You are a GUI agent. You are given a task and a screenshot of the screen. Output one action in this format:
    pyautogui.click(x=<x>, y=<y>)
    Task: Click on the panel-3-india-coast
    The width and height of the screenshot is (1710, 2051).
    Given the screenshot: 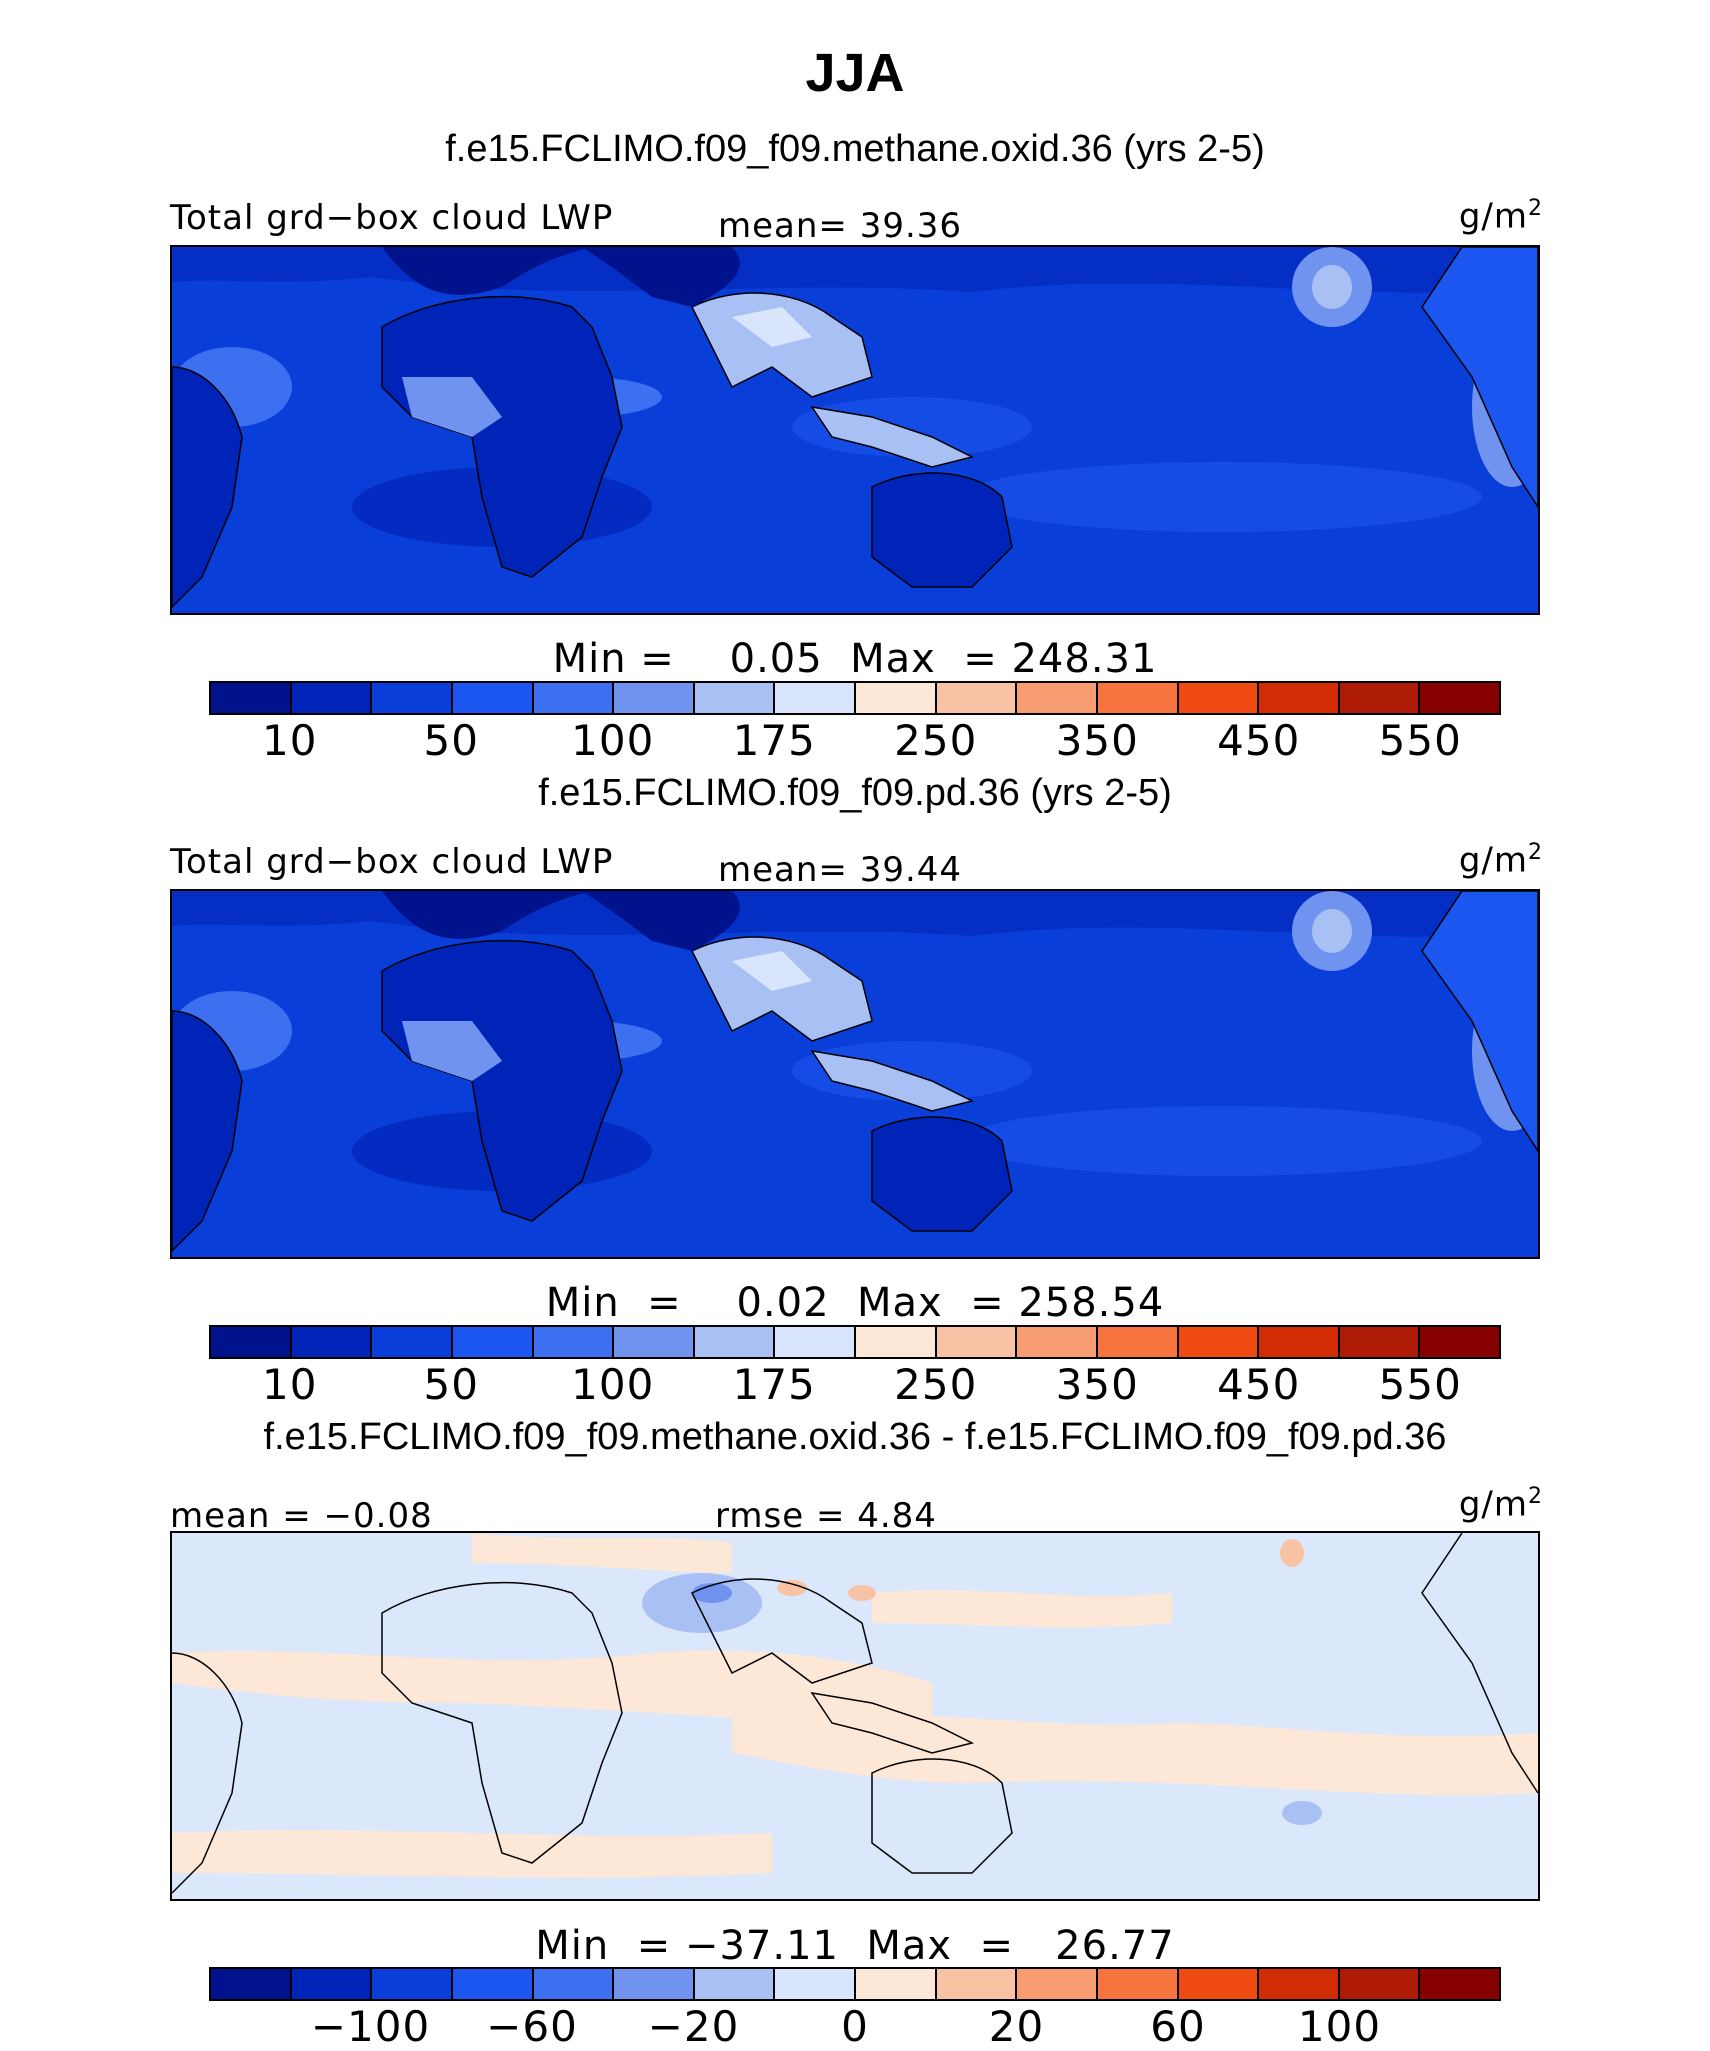 What is the action you would take?
    pyautogui.click(x=781, y=1631)
    